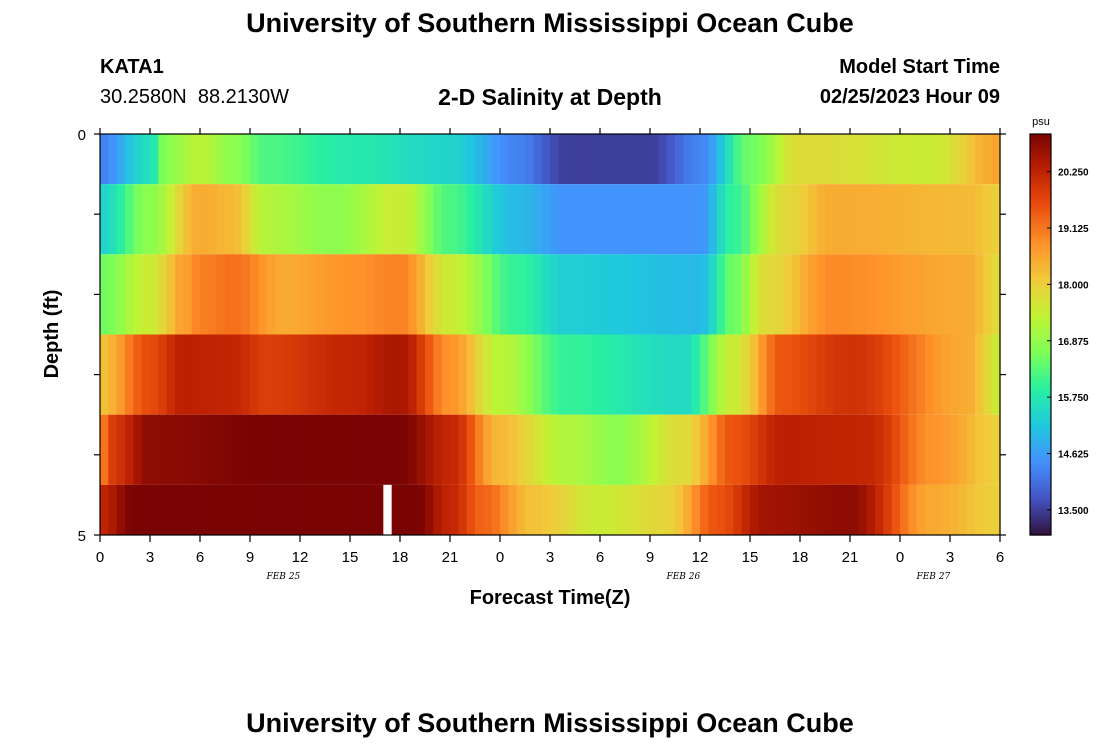 The height and width of the screenshot is (750, 1100). What do you see at coordinates (82, 536) in the screenshot?
I see `y-tick-label: 5` at bounding box center [82, 536].